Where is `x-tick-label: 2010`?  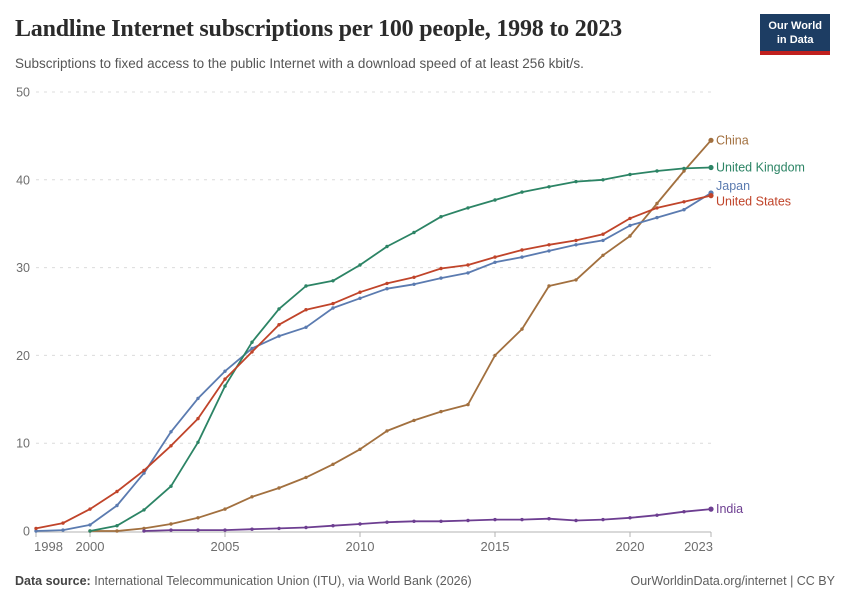
x-tick-label: 2010 is located at coordinates (360, 546).